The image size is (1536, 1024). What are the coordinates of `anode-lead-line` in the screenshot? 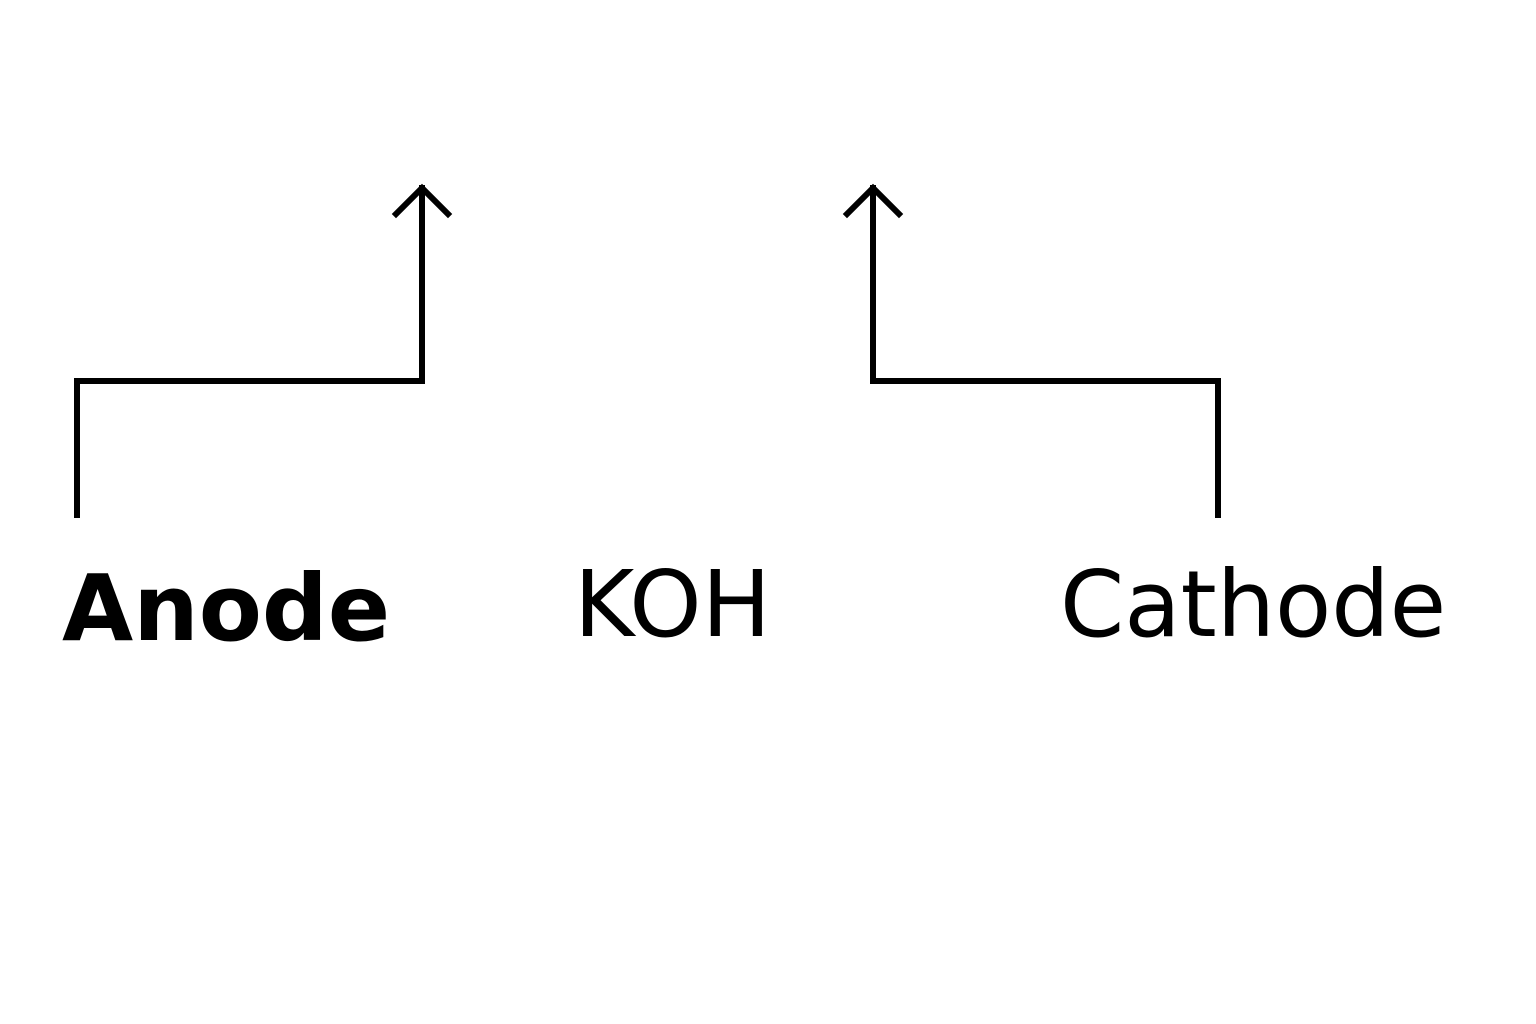 It's located at (249, 351).